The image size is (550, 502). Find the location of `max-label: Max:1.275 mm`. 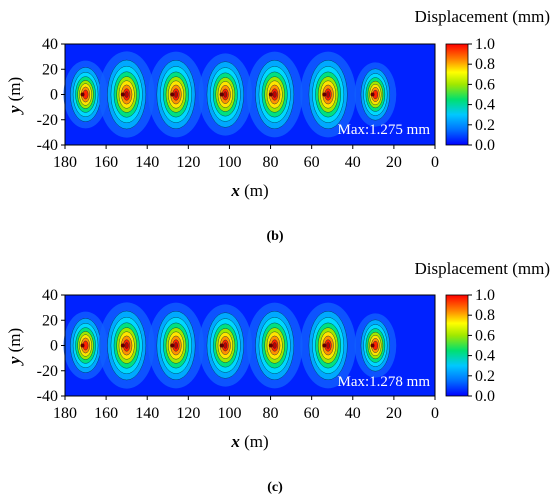

max-label: Max:1.275 mm is located at coordinates (384, 130).